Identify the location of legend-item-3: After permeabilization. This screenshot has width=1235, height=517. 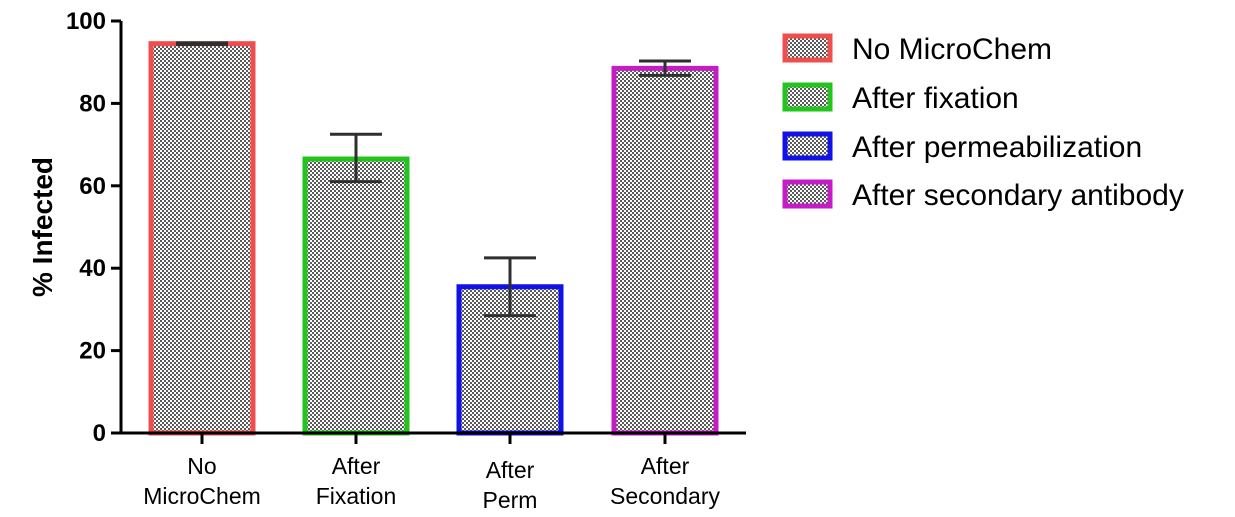
(962, 147).